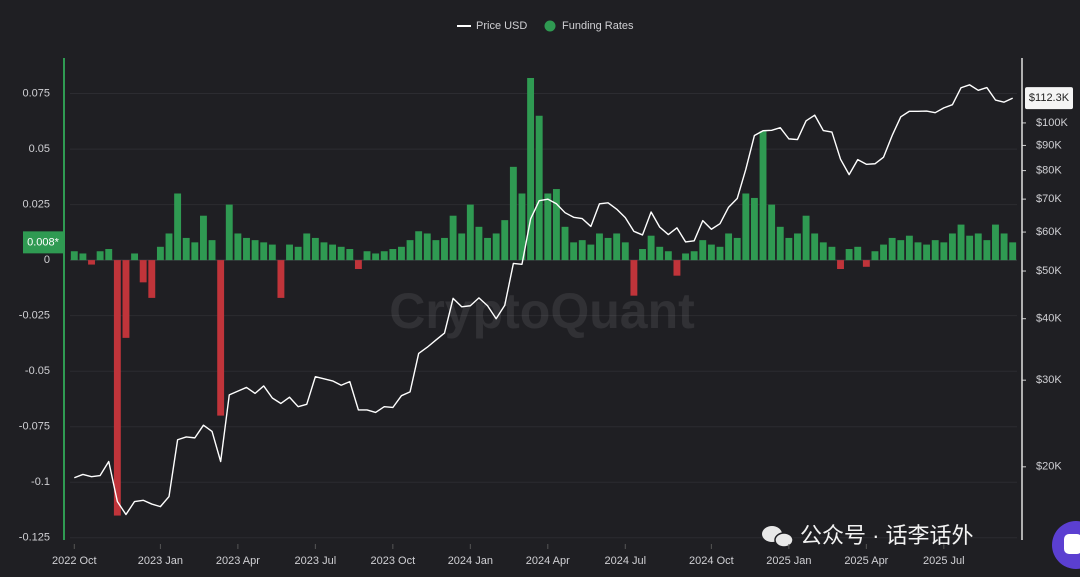 Image resolution: width=1080 pixels, height=577 pixels. What do you see at coordinates (160, 561) in the screenshot?
I see `x-tick-label: 2023 Jan` at bounding box center [160, 561].